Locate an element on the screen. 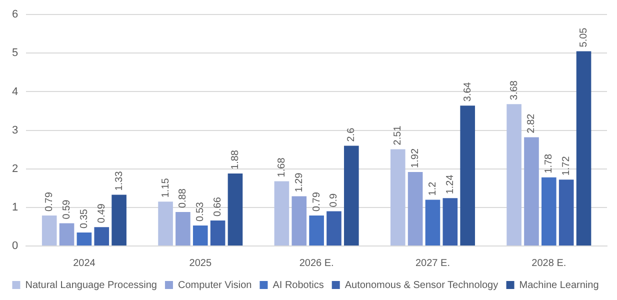 This screenshot has height=300, width=617. data-label: 3.68 is located at coordinates (514, 90).